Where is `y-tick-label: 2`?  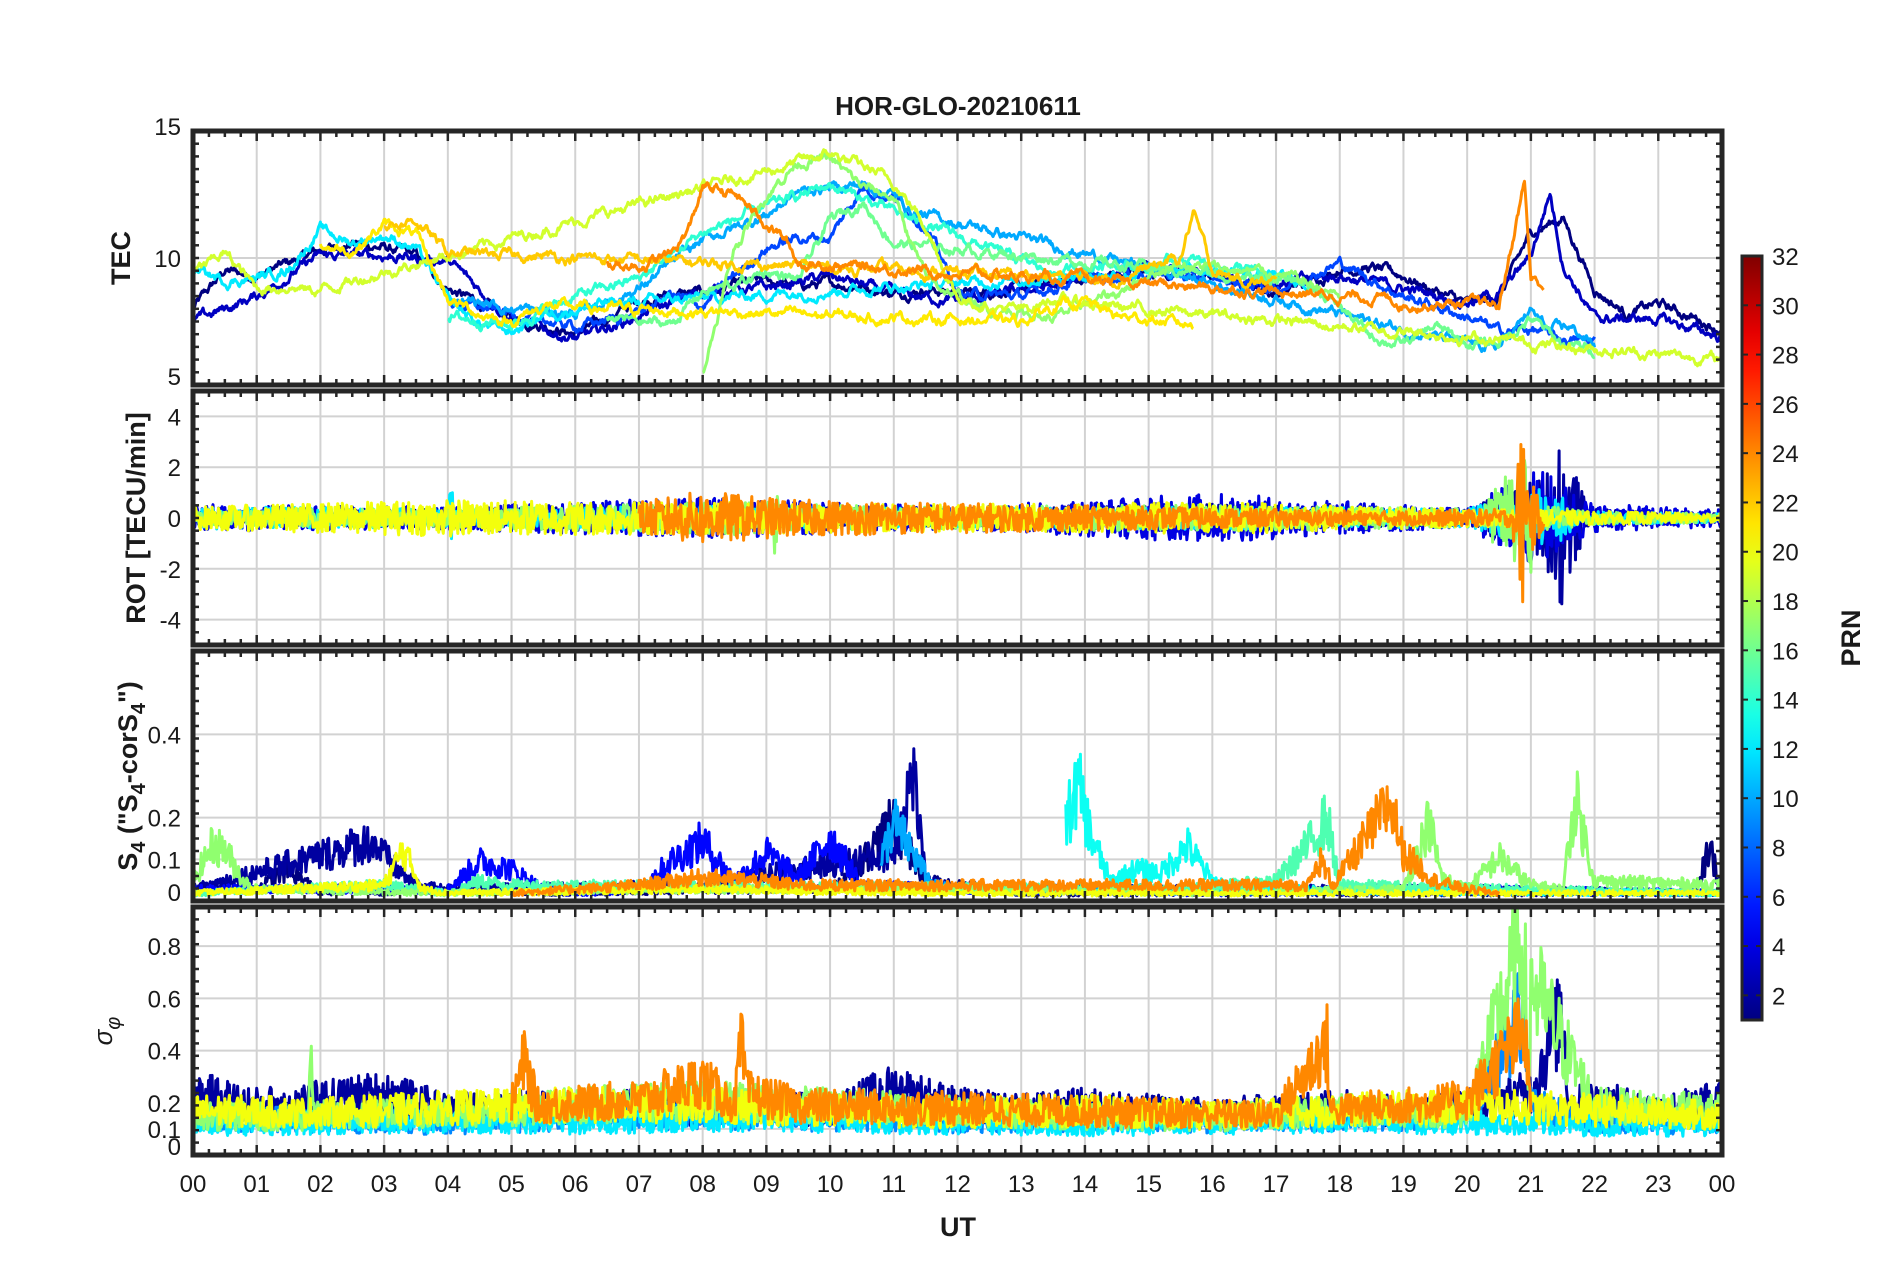 y-tick-label: 2 is located at coordinates (174, 468).